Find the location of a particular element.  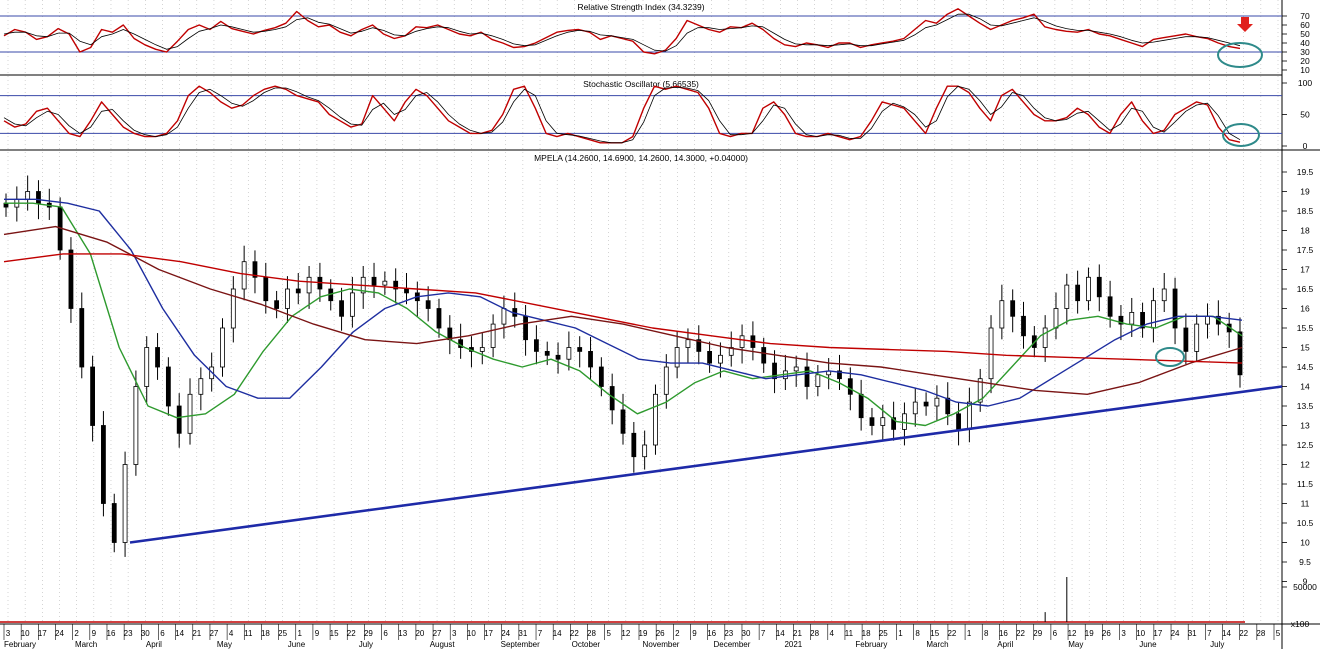

volume-y-tick-label: 50000 is located at coordinates (1305, 587).